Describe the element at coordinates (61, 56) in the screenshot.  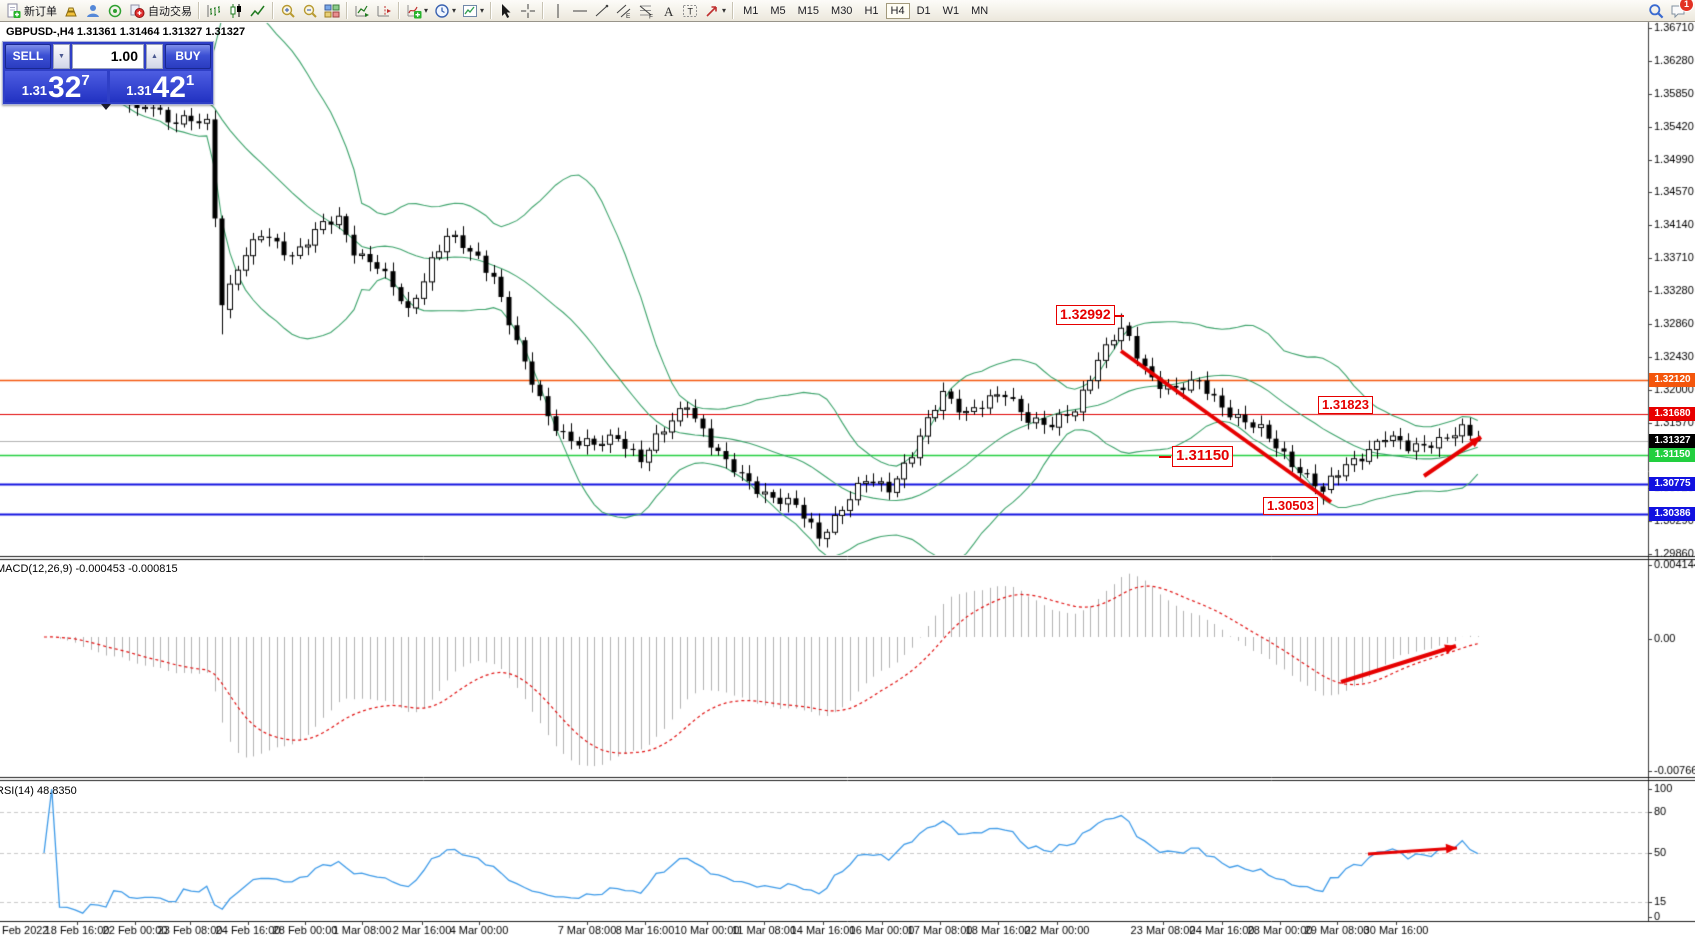
I see `volume-decrease-button: ▼` at that location.